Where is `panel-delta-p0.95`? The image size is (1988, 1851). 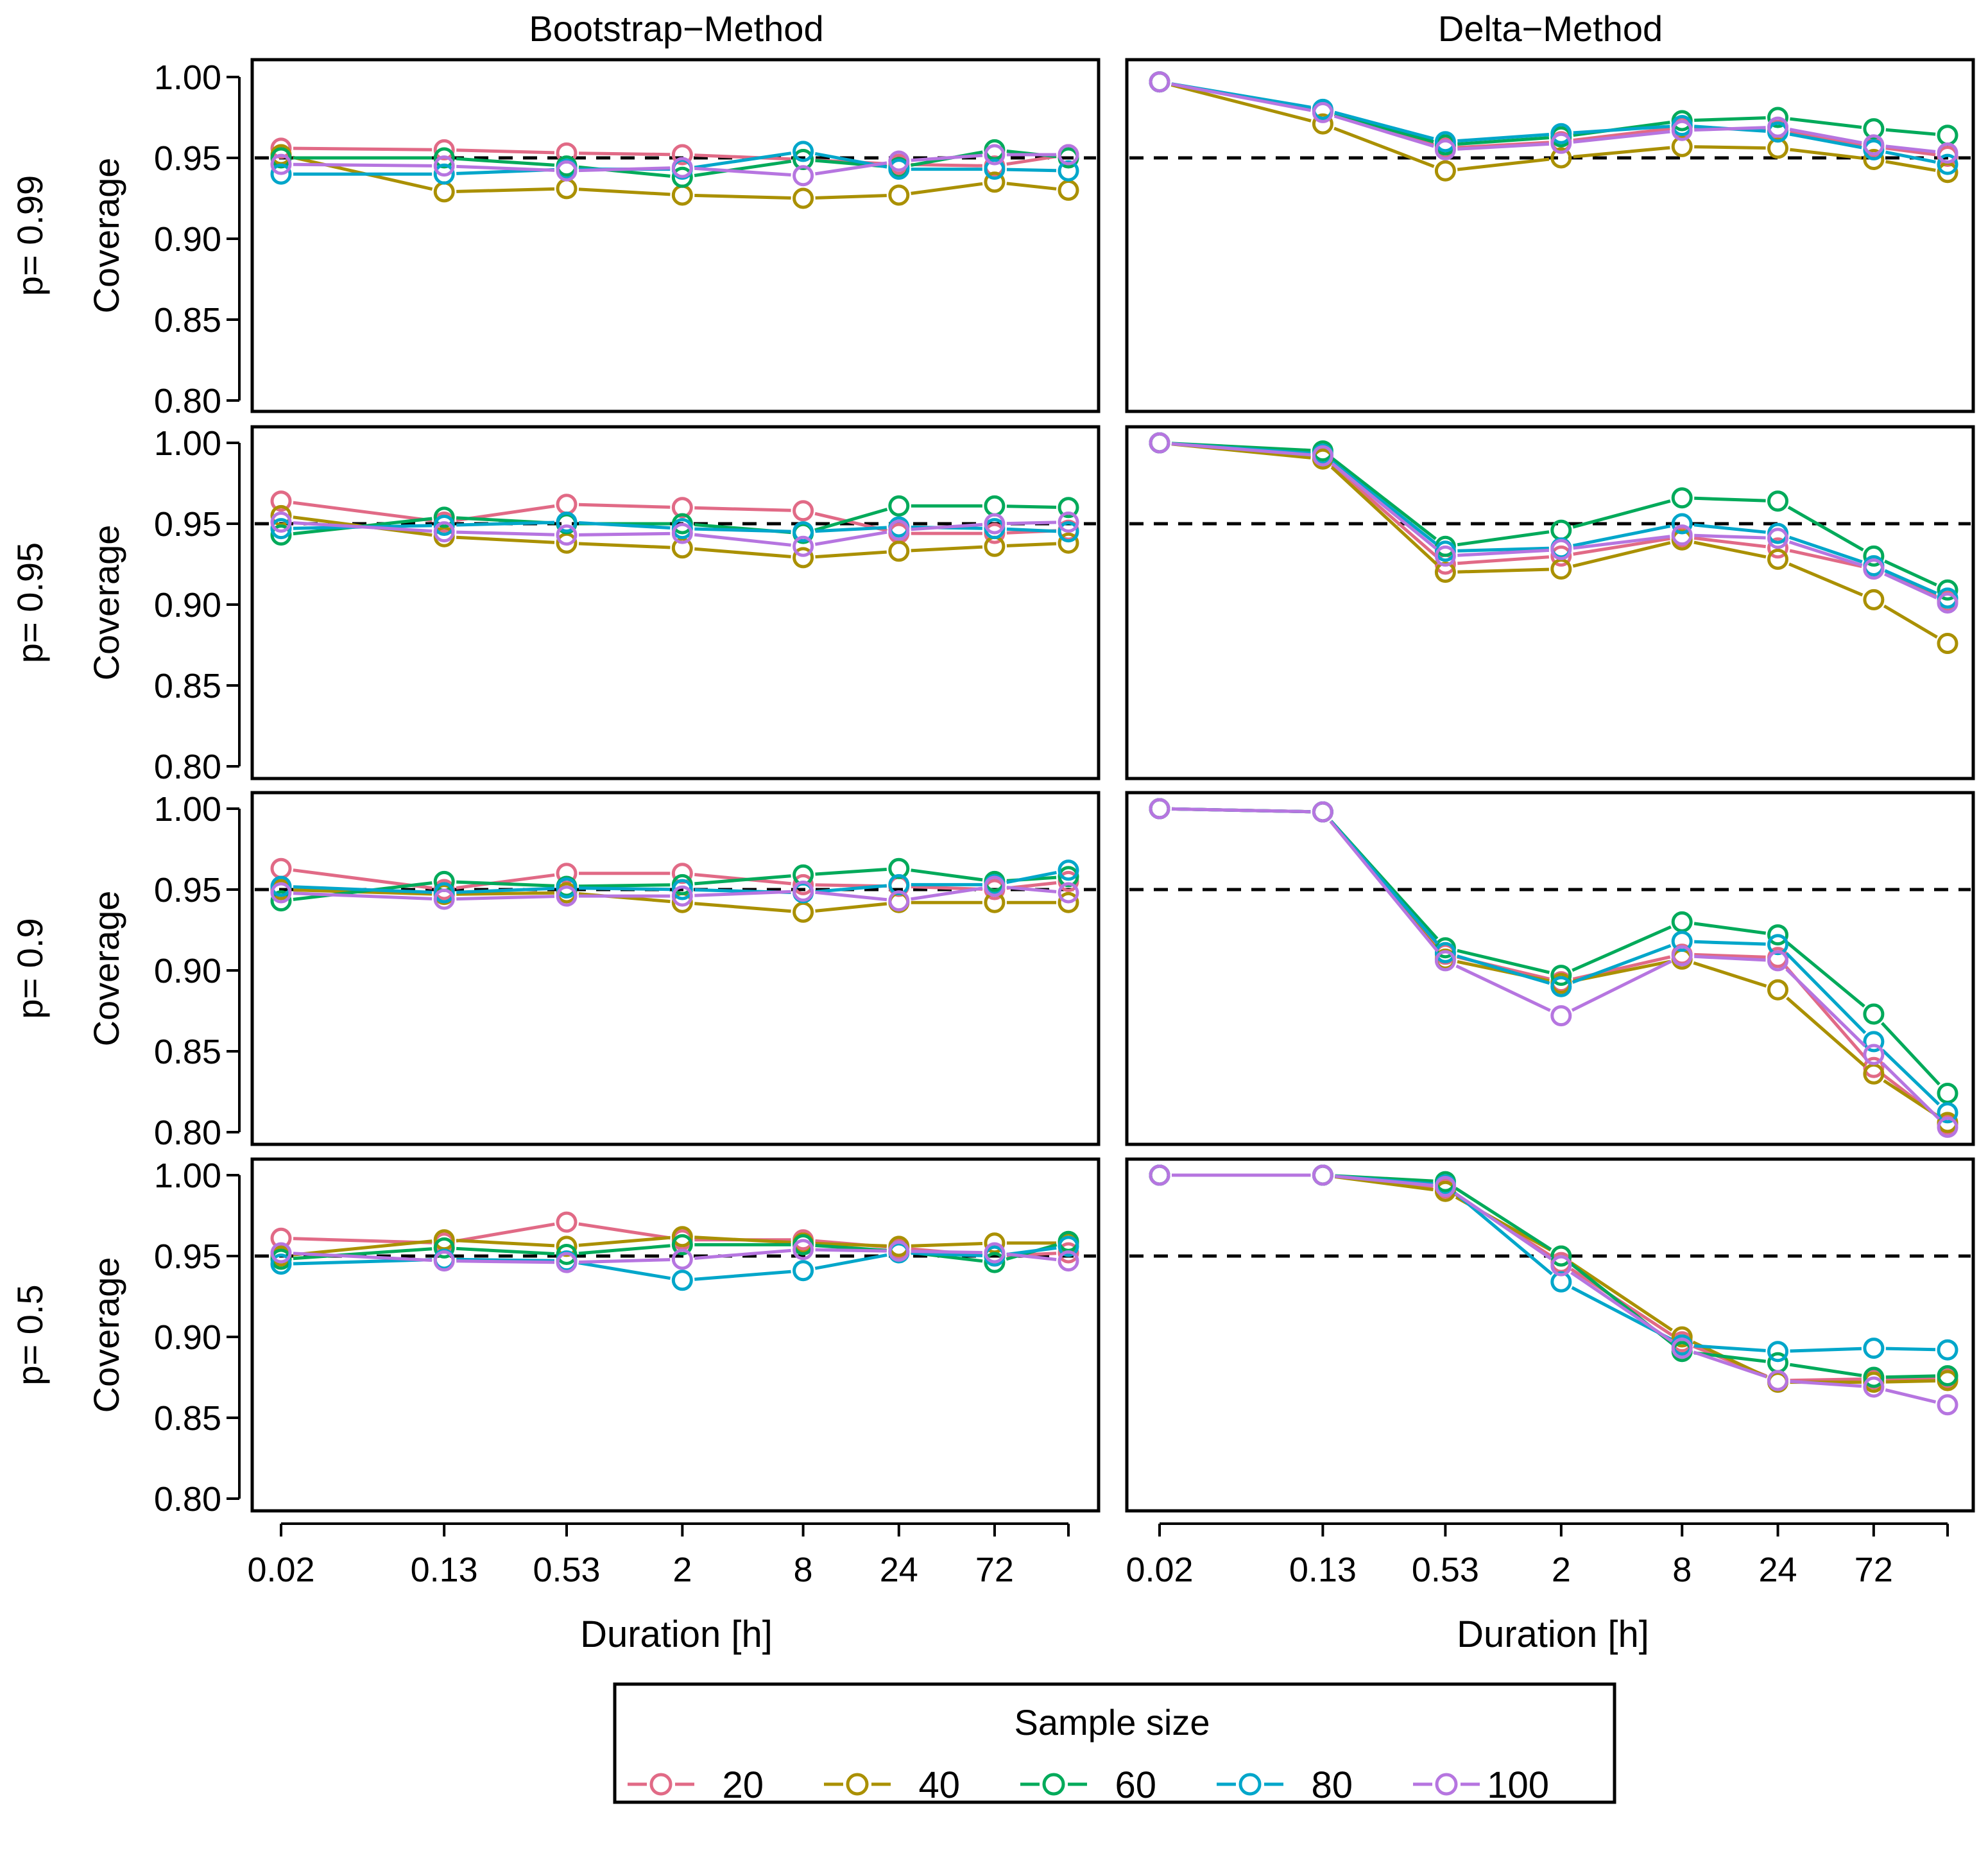 panel-delta-p0.95 is located at coordinates (1550, 602).